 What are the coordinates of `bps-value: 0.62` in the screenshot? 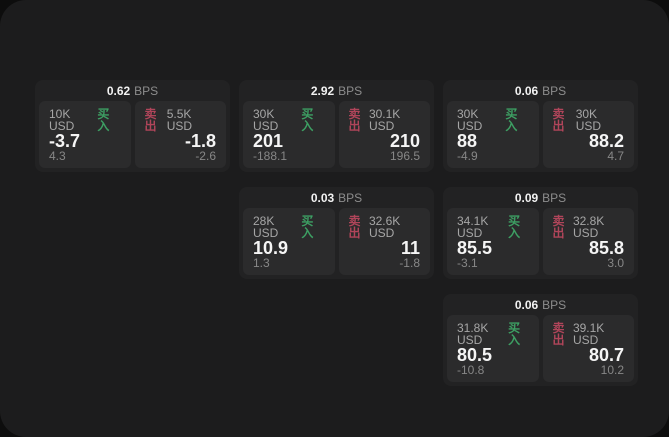 It's located at (118, 90).